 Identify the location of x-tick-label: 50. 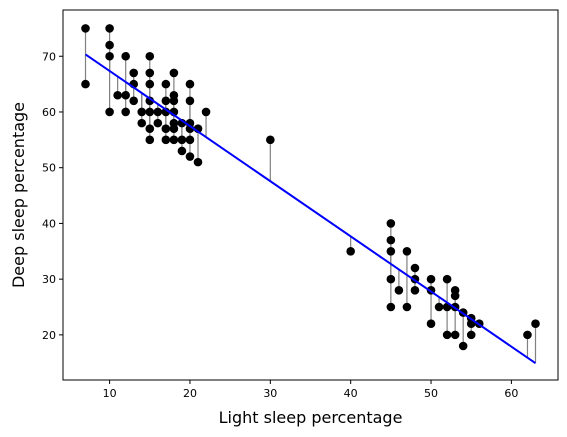
(431, 393).